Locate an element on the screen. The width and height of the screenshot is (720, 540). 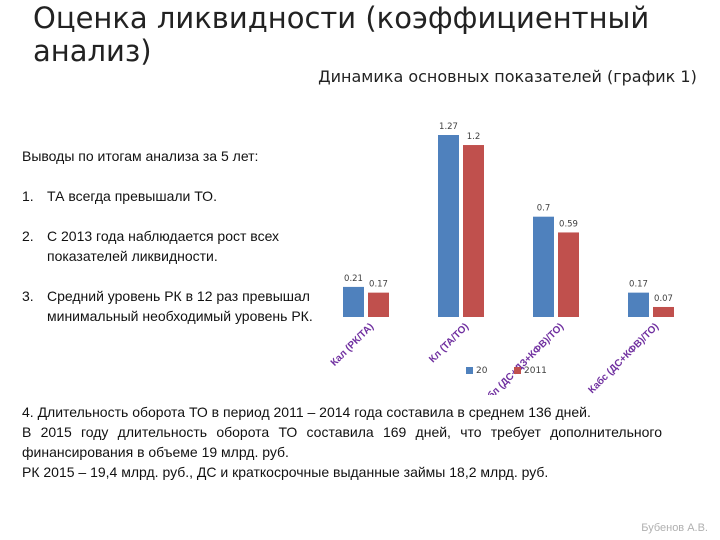
conclusion-item: 1. ТА всегда превышали ТО. is located at coordinates (172, 196).